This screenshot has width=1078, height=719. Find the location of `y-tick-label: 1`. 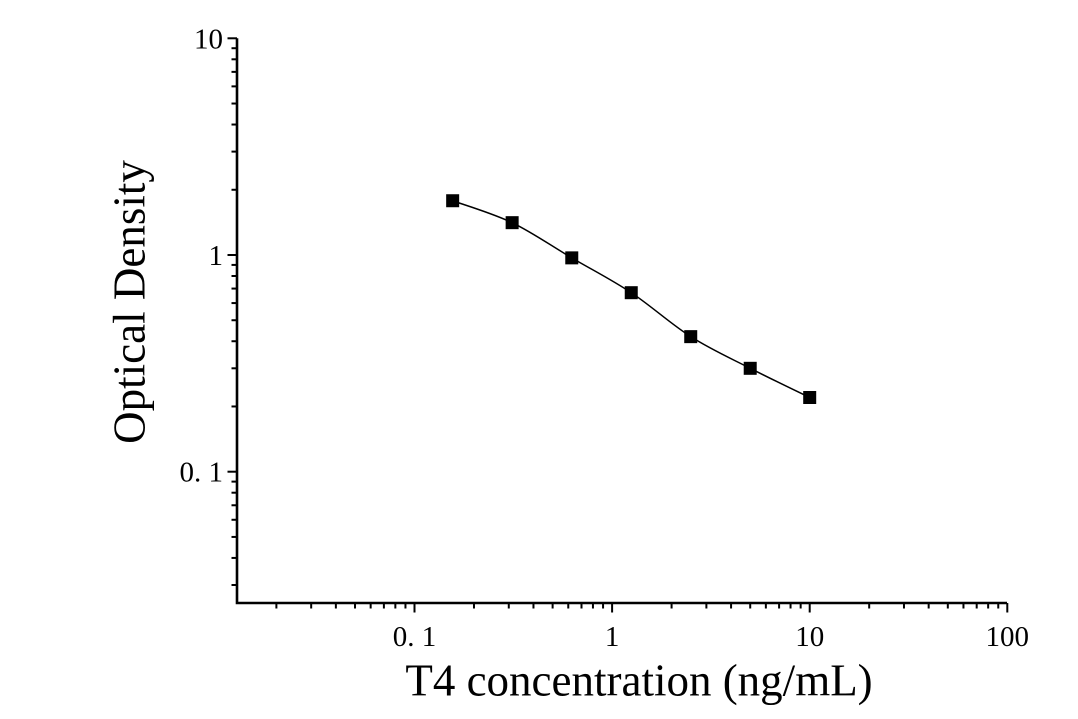

y-tick-label: 1 is located at coordinates (216, 256).